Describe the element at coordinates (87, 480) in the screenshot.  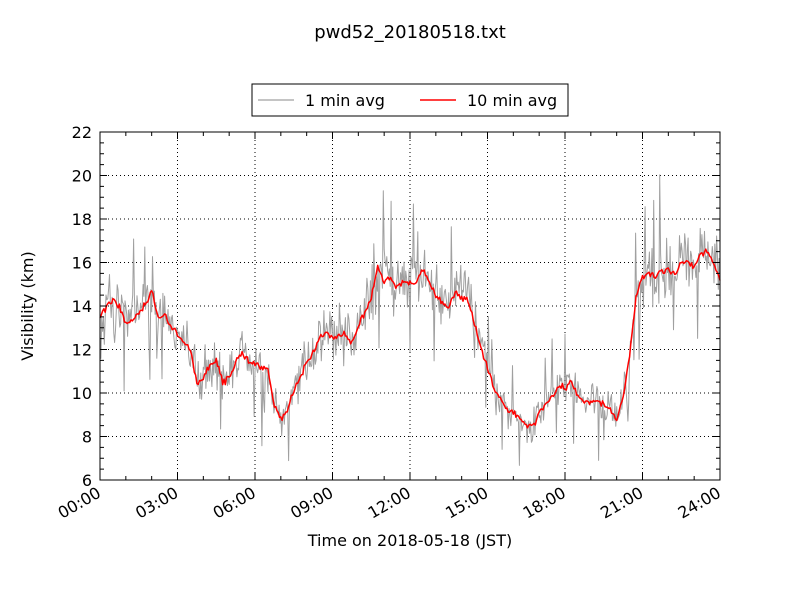
I see `y-tick-label: 6` at that location.